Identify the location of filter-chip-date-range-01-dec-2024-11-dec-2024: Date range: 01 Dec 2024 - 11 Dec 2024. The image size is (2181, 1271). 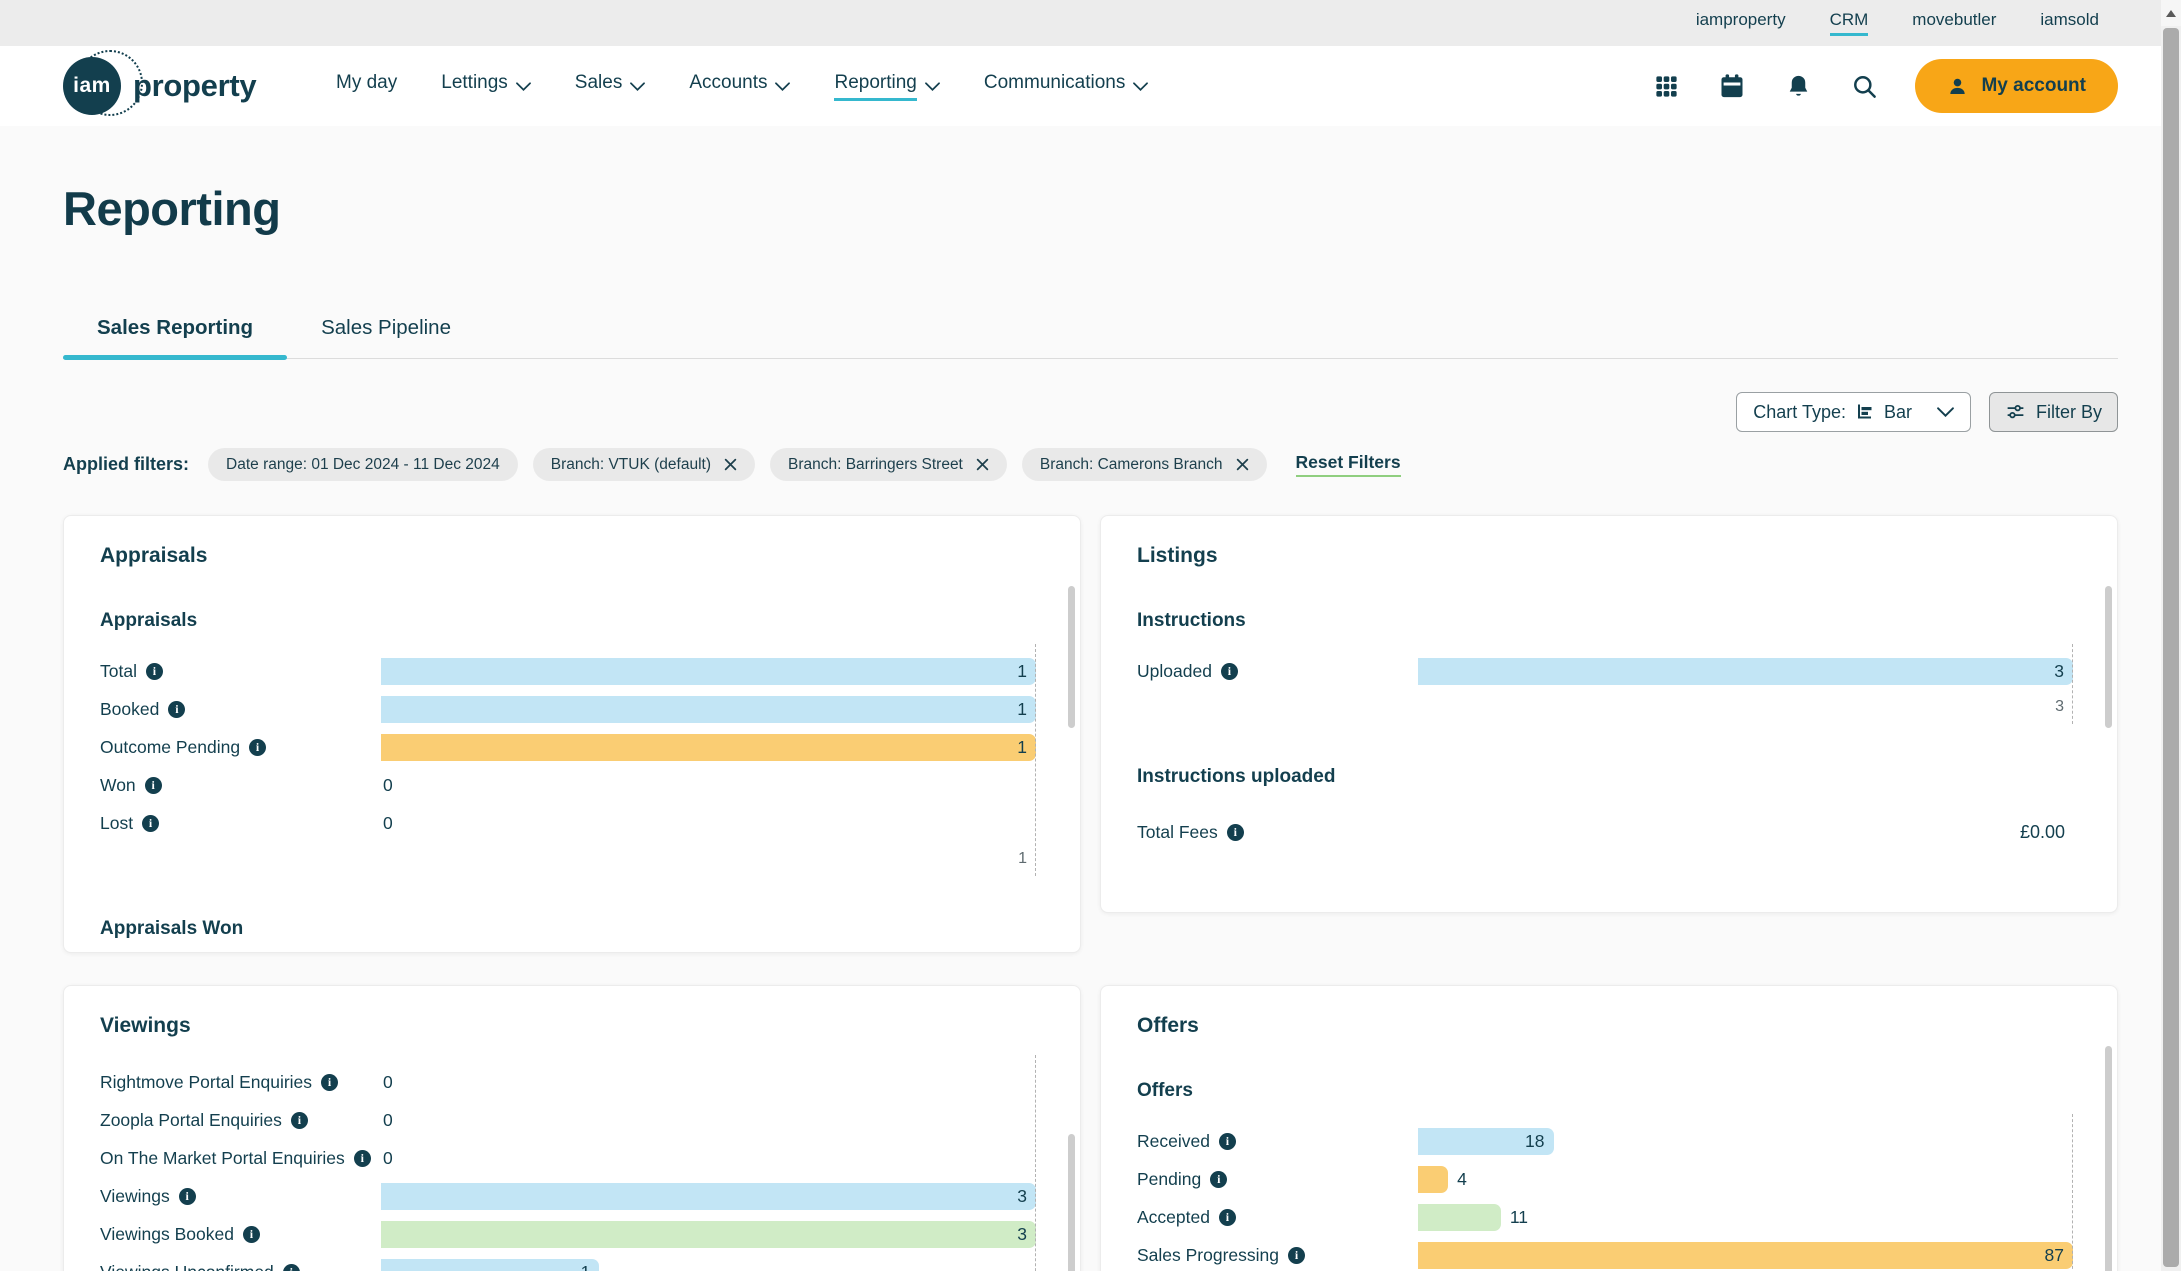
(363, 464).